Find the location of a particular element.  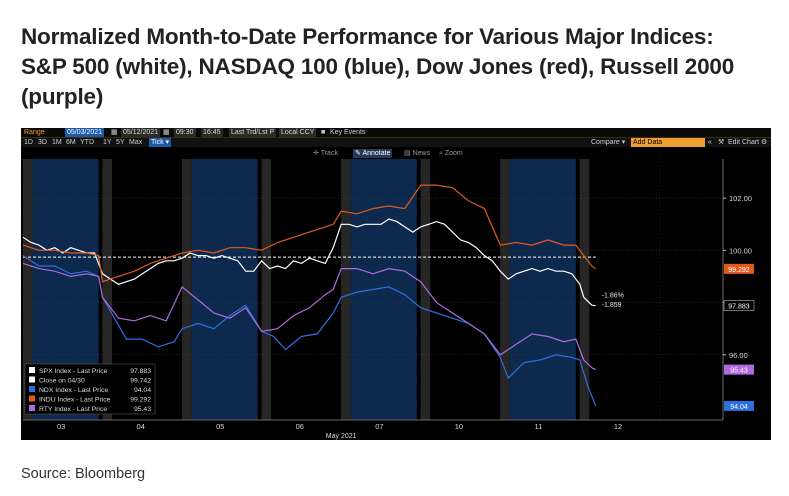

x-axis-label: May 2021 is located at coordinates (341, 436).